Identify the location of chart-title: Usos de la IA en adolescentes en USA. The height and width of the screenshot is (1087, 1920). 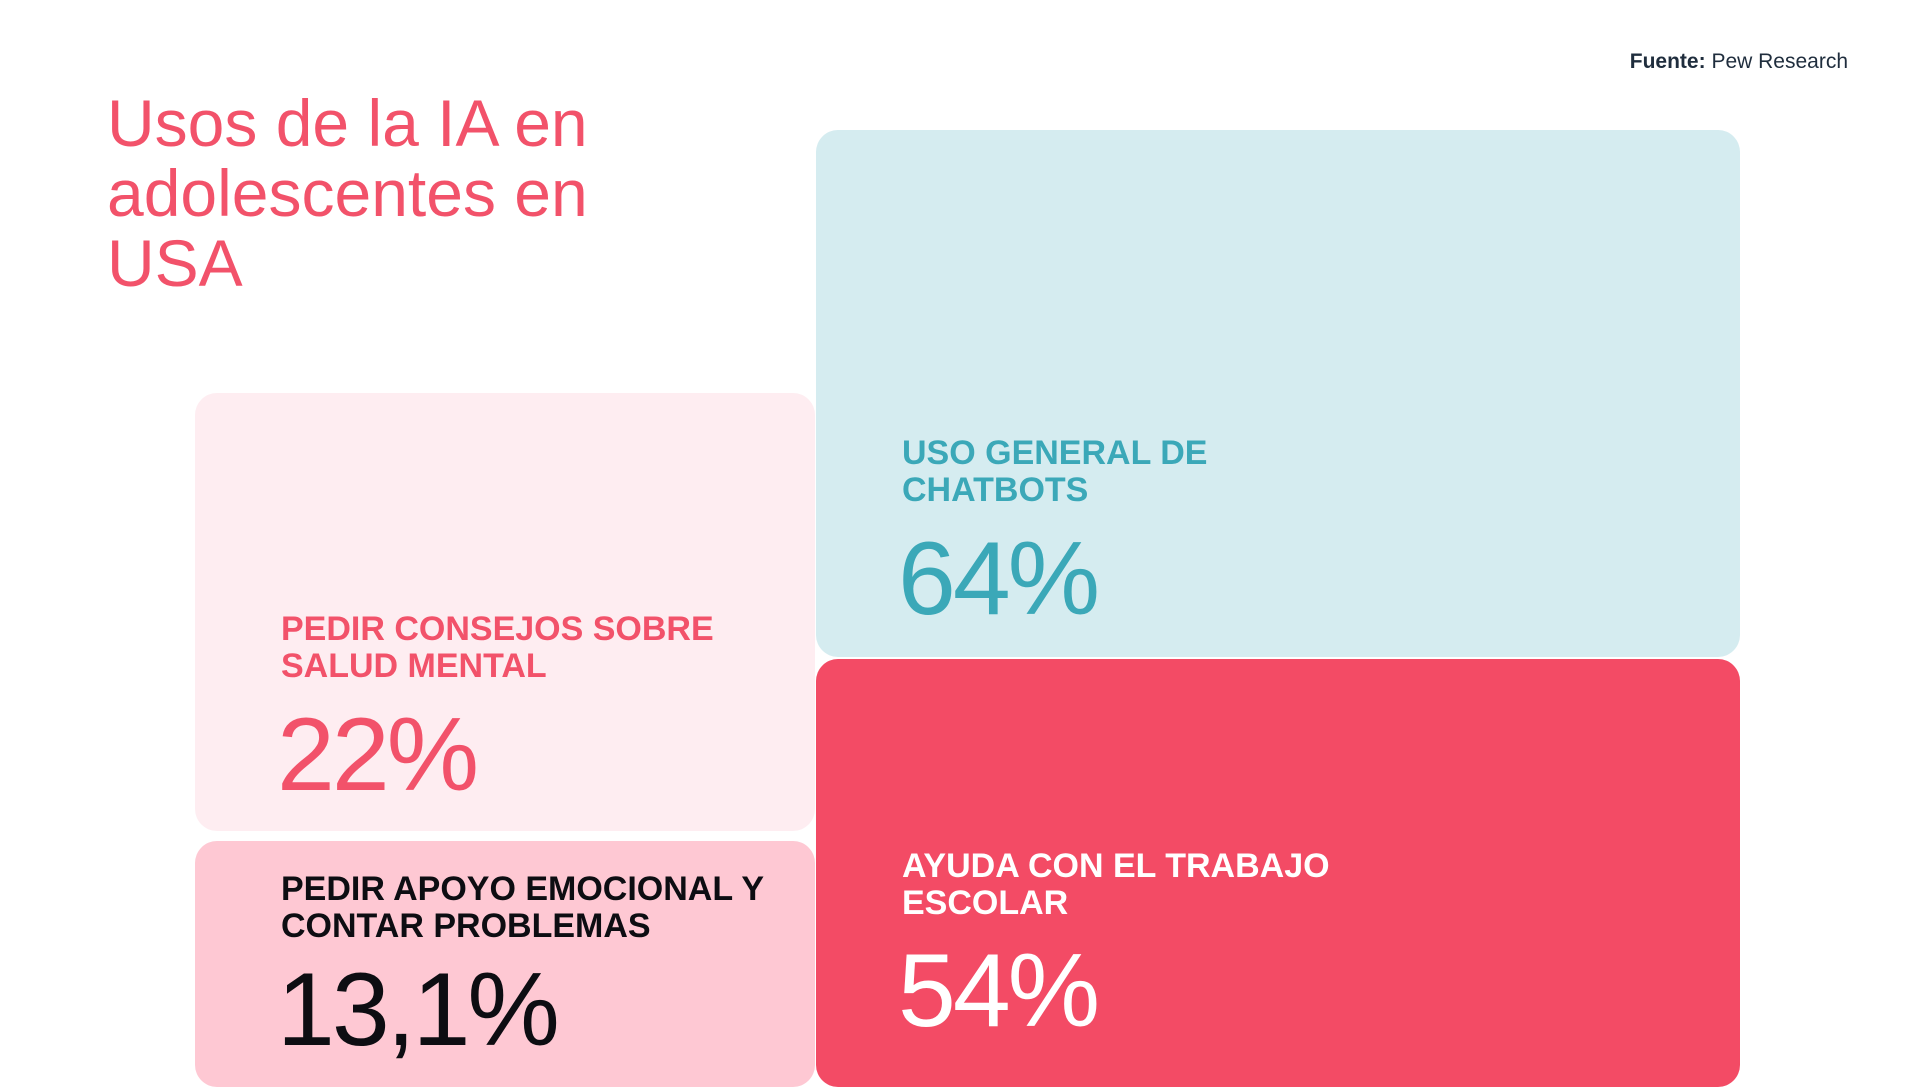
(347, 193).